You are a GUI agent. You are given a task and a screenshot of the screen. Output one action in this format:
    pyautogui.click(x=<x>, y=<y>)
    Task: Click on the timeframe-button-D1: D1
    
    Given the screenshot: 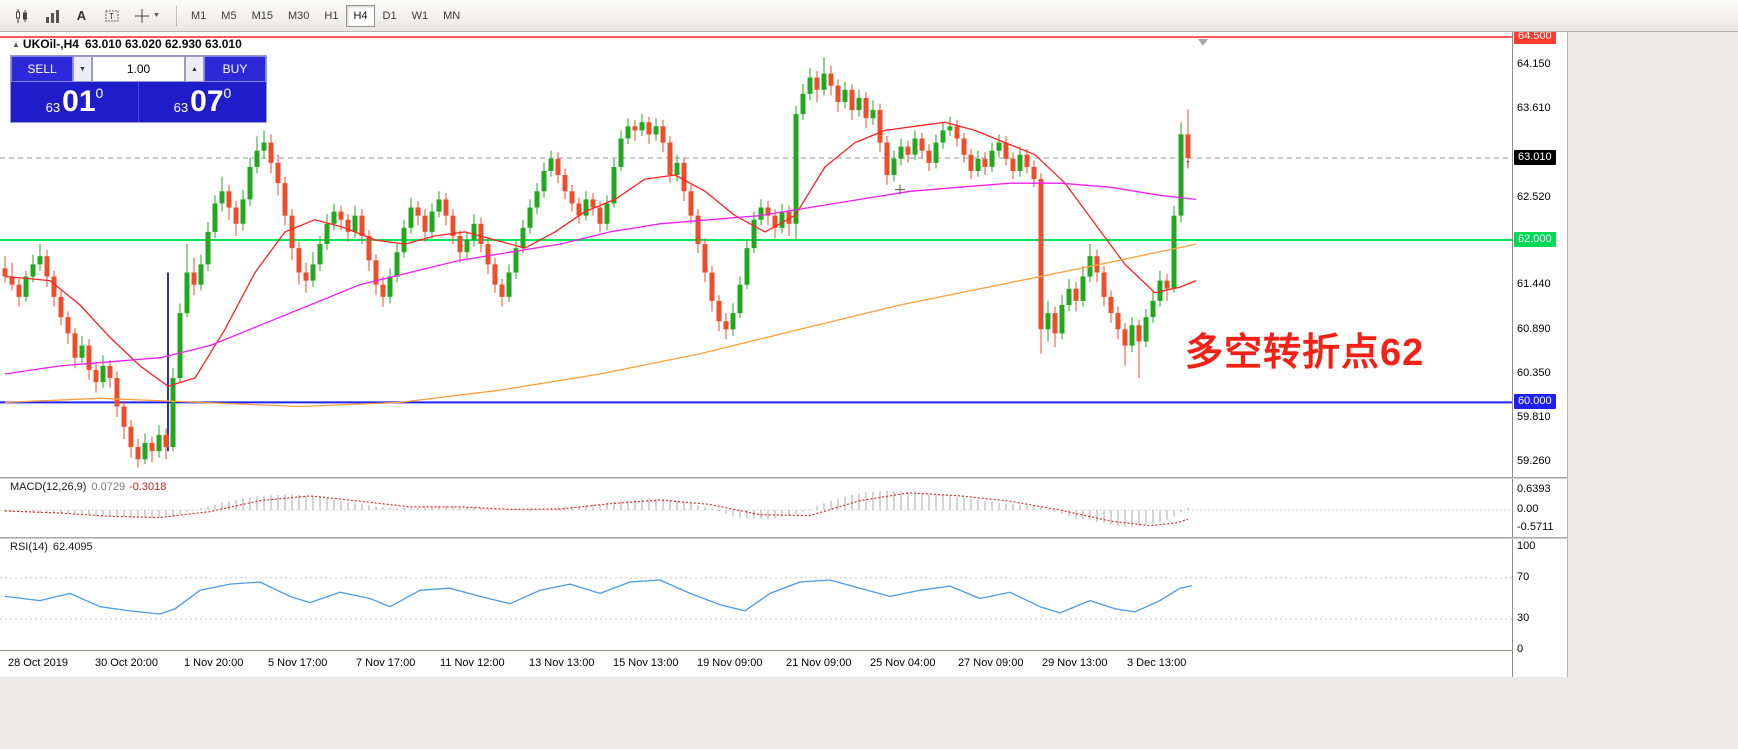 What is the action you would take?
    pyautogui.click(x=390, y=16)
    